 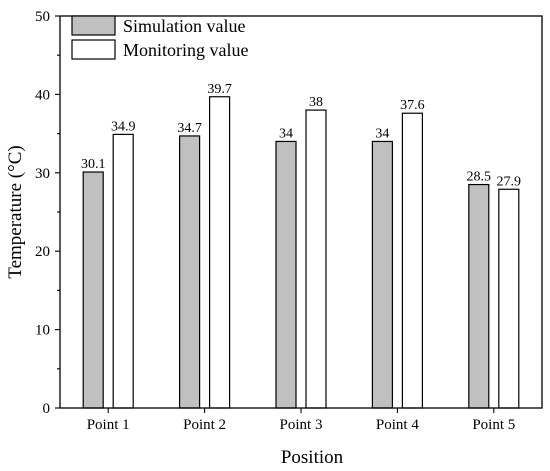 What do you see at coordinates (93, 25) in the screenshot?
I see `legend-swatch-simulation` at bounding box center [93, 25].